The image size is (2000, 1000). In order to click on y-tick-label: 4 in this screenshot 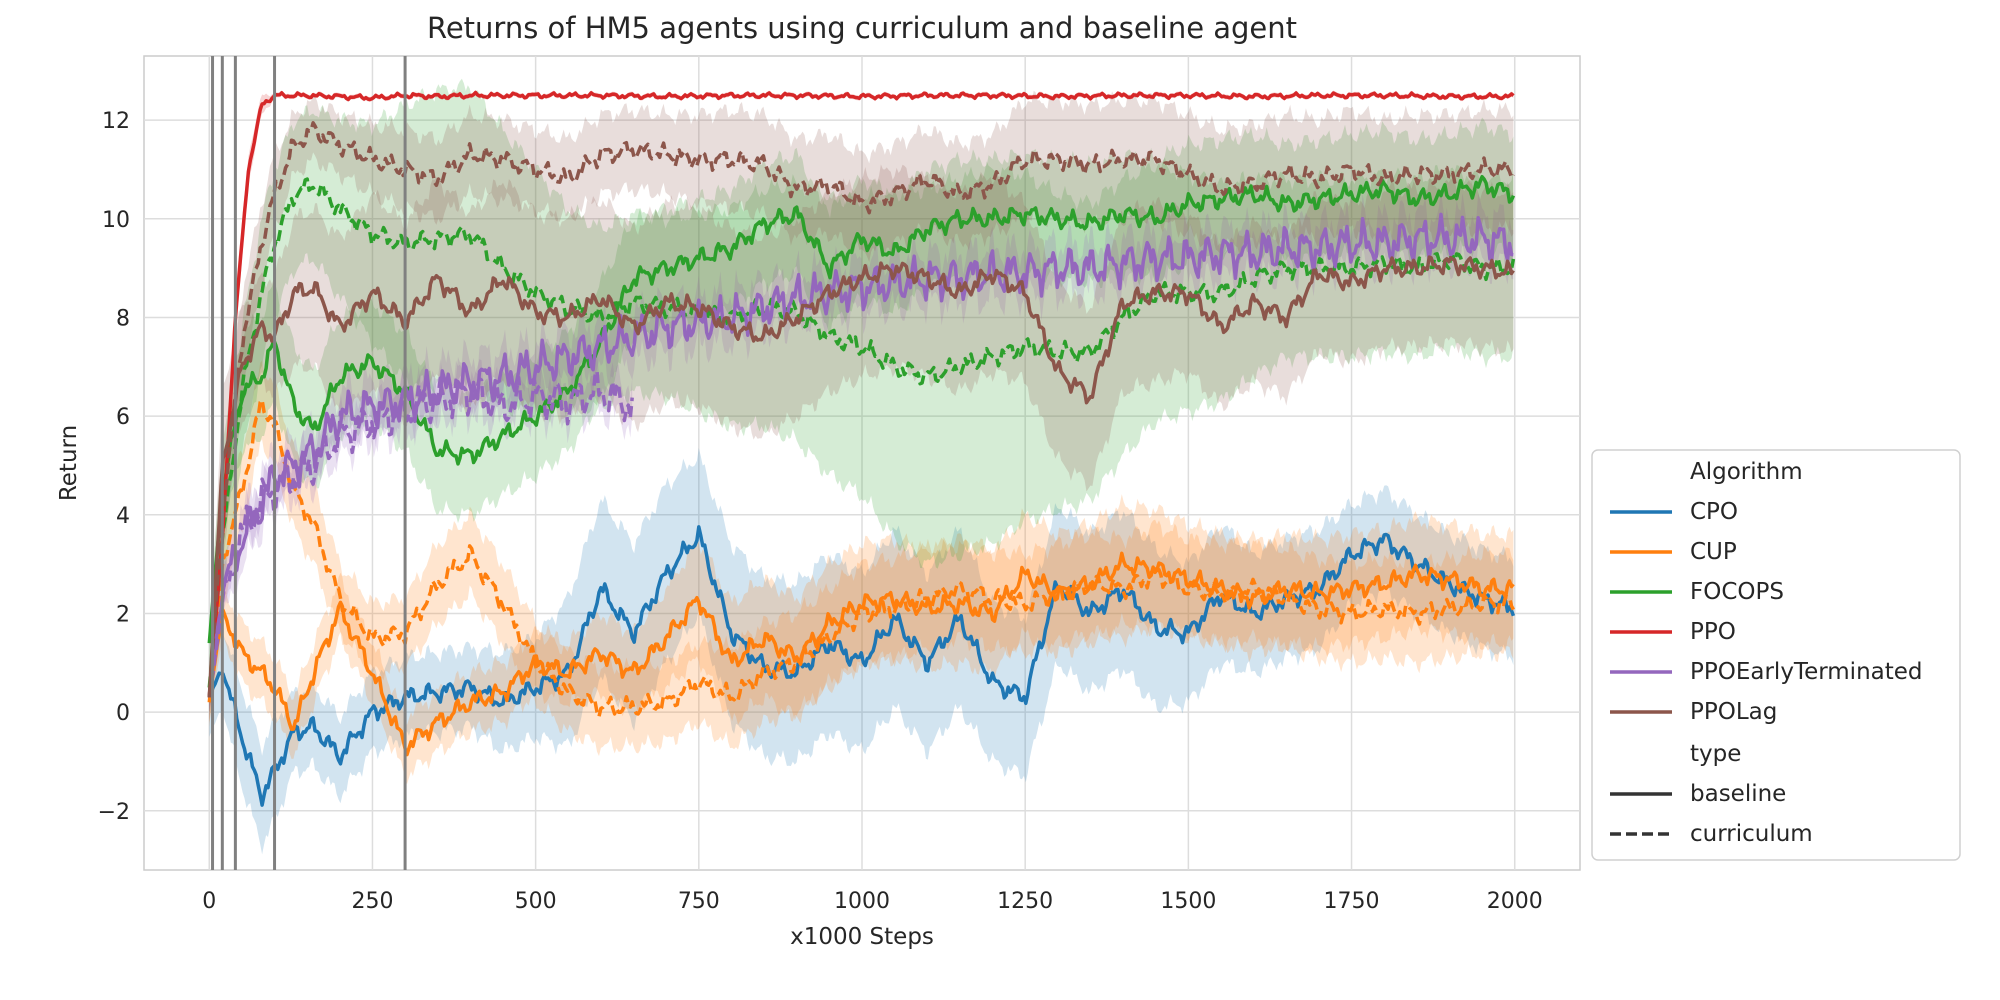, I will do `click(123, 516)`.